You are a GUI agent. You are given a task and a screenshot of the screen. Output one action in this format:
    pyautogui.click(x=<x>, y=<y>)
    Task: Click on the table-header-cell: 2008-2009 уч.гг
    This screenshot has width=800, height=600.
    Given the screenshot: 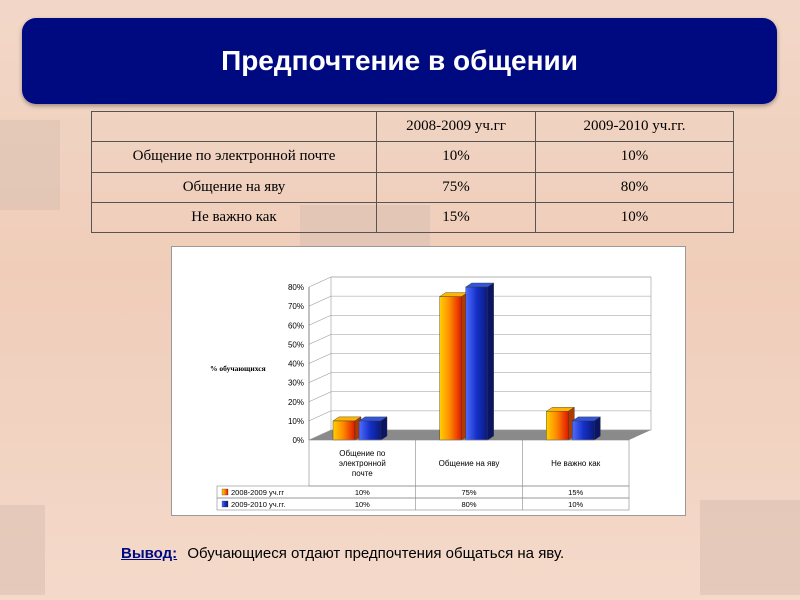 What is the action you would take?
    pyautogui.click(x=456, y=126)
    